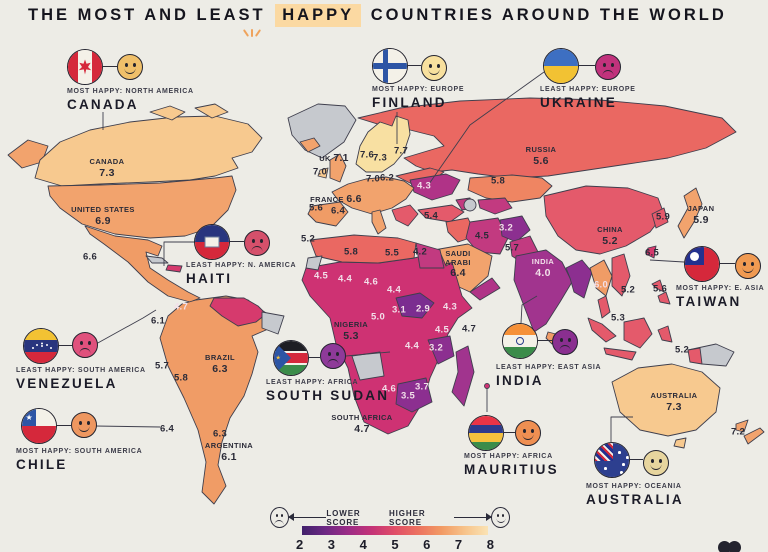 Image resolution: width=768 pixels, height=552 pixels. Describe the element at coordinates (431, 216) in the screenshot. I see `map-score-label: 5.4` at that location.